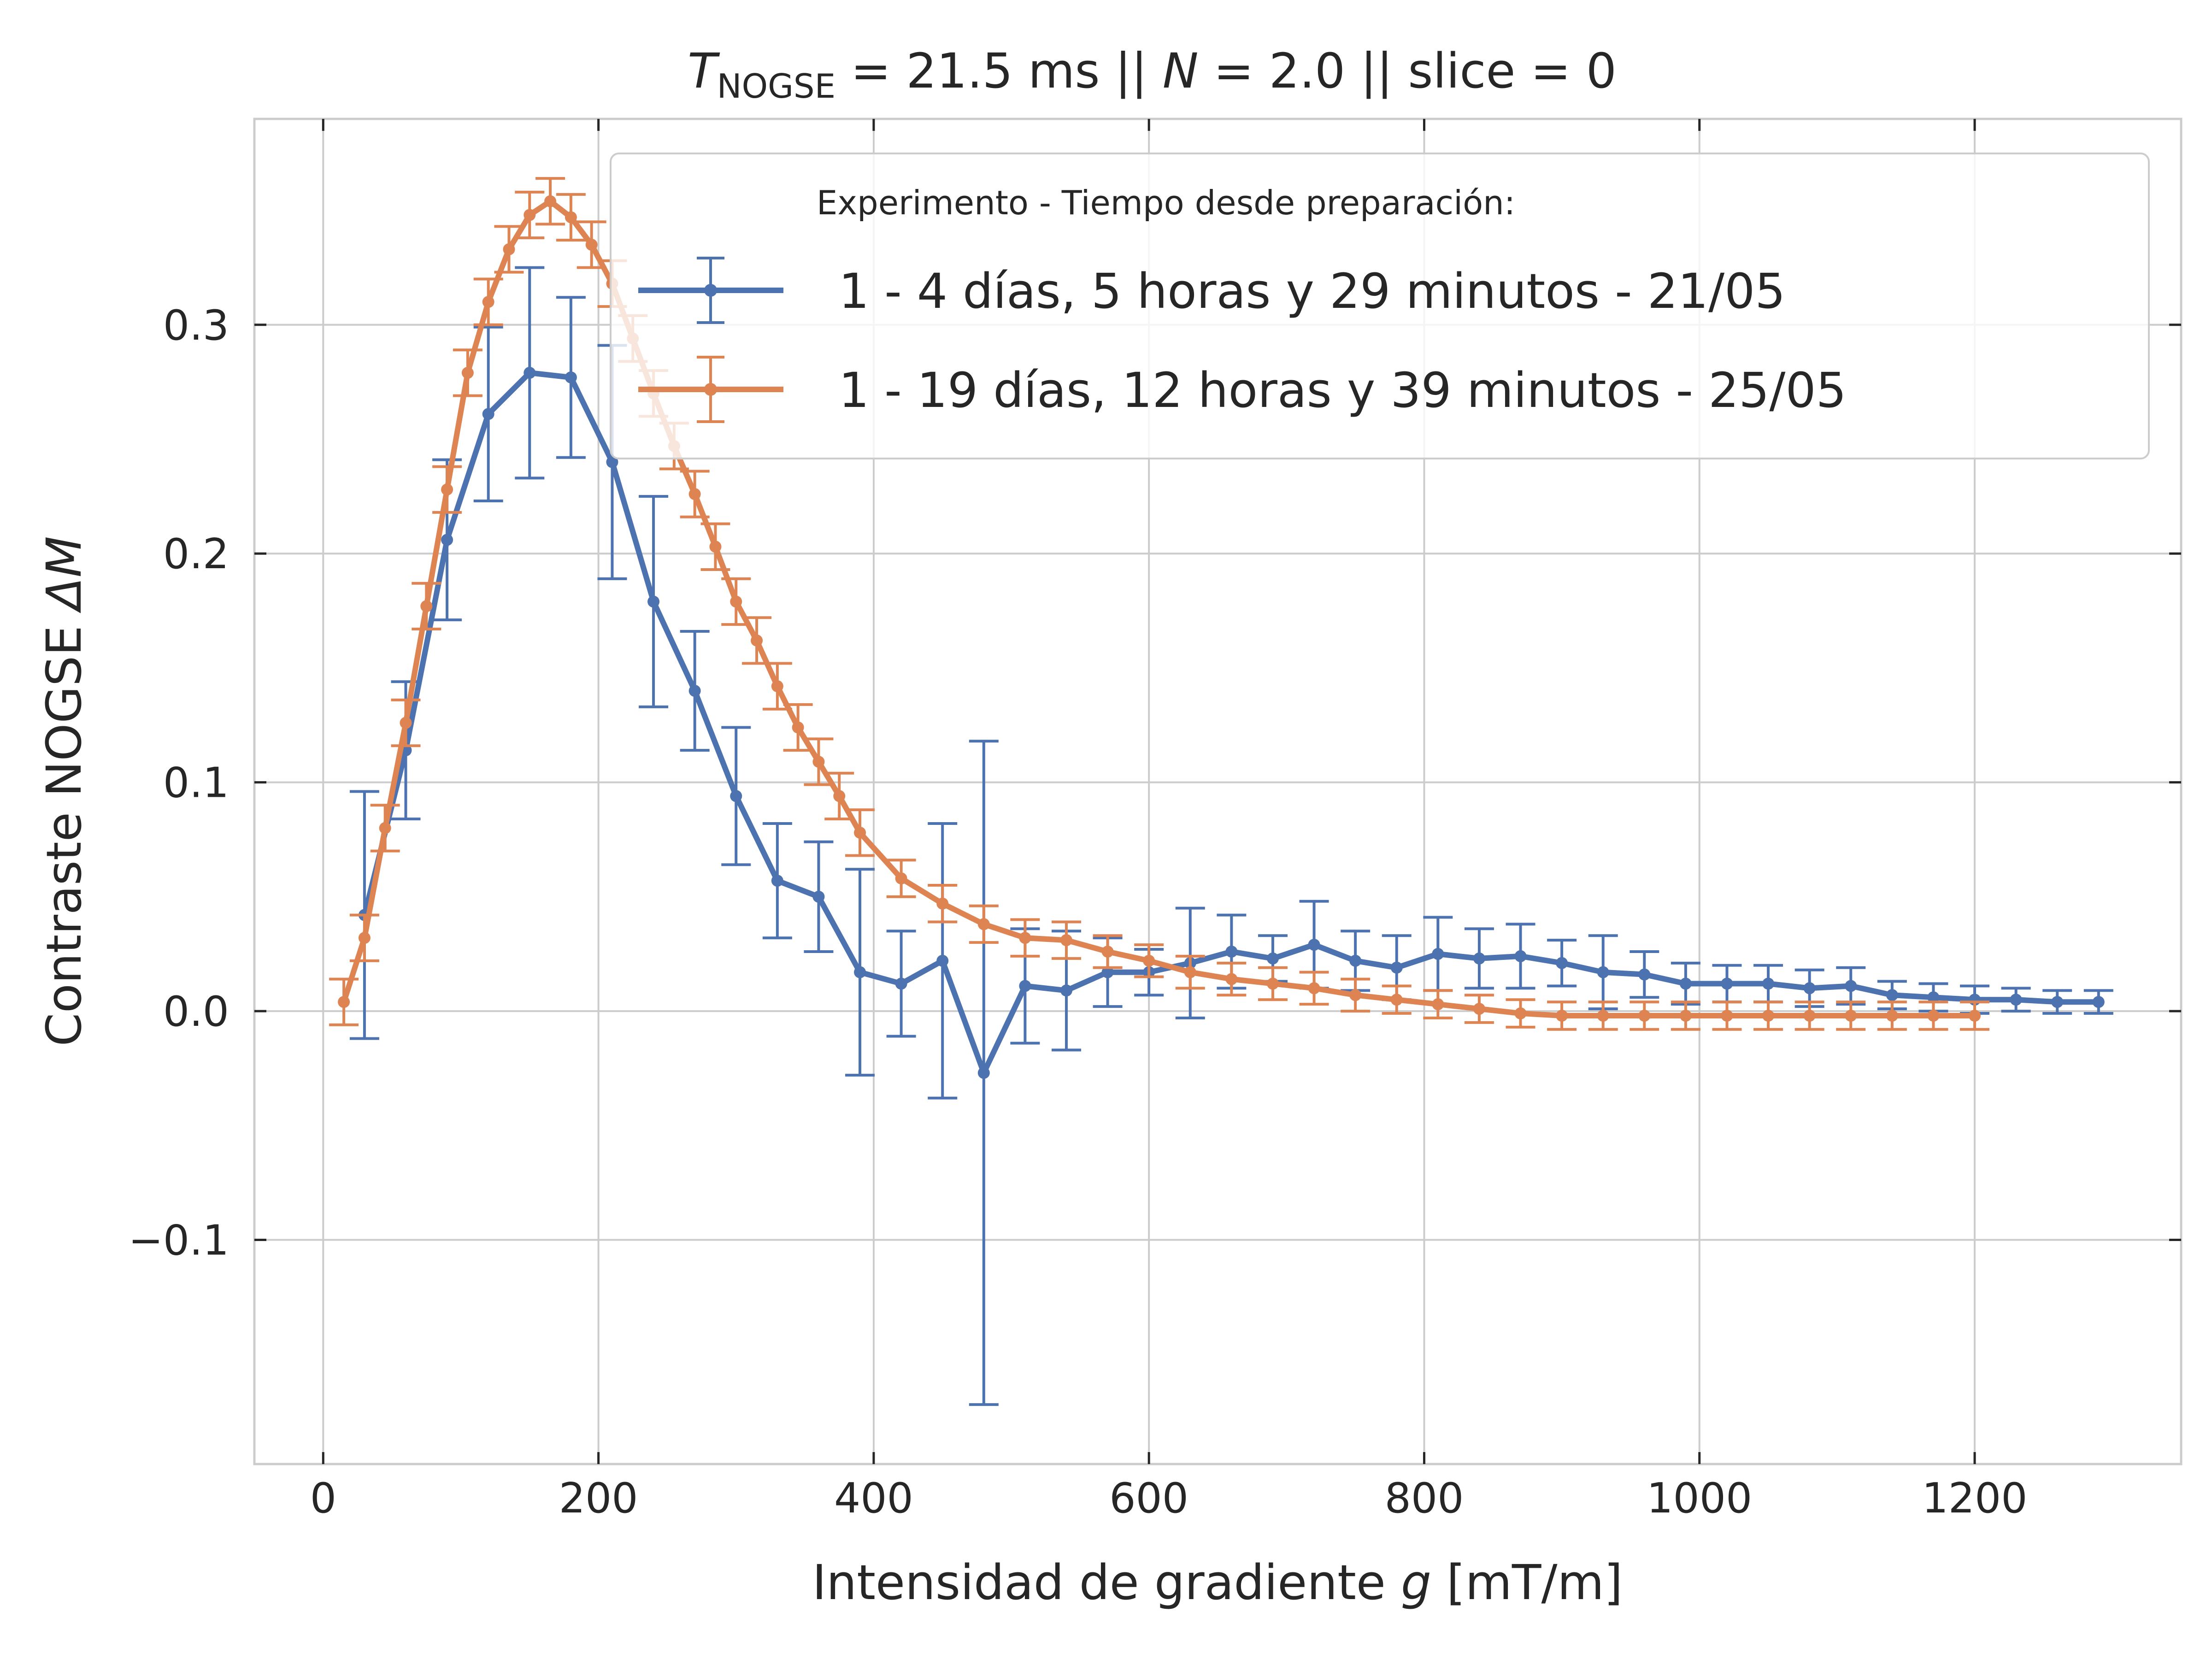  What do you see at coordinates (64, 574) in the screenshot?
I see `y-axis-label-var: ΔM` at bounding box center [64, 574].